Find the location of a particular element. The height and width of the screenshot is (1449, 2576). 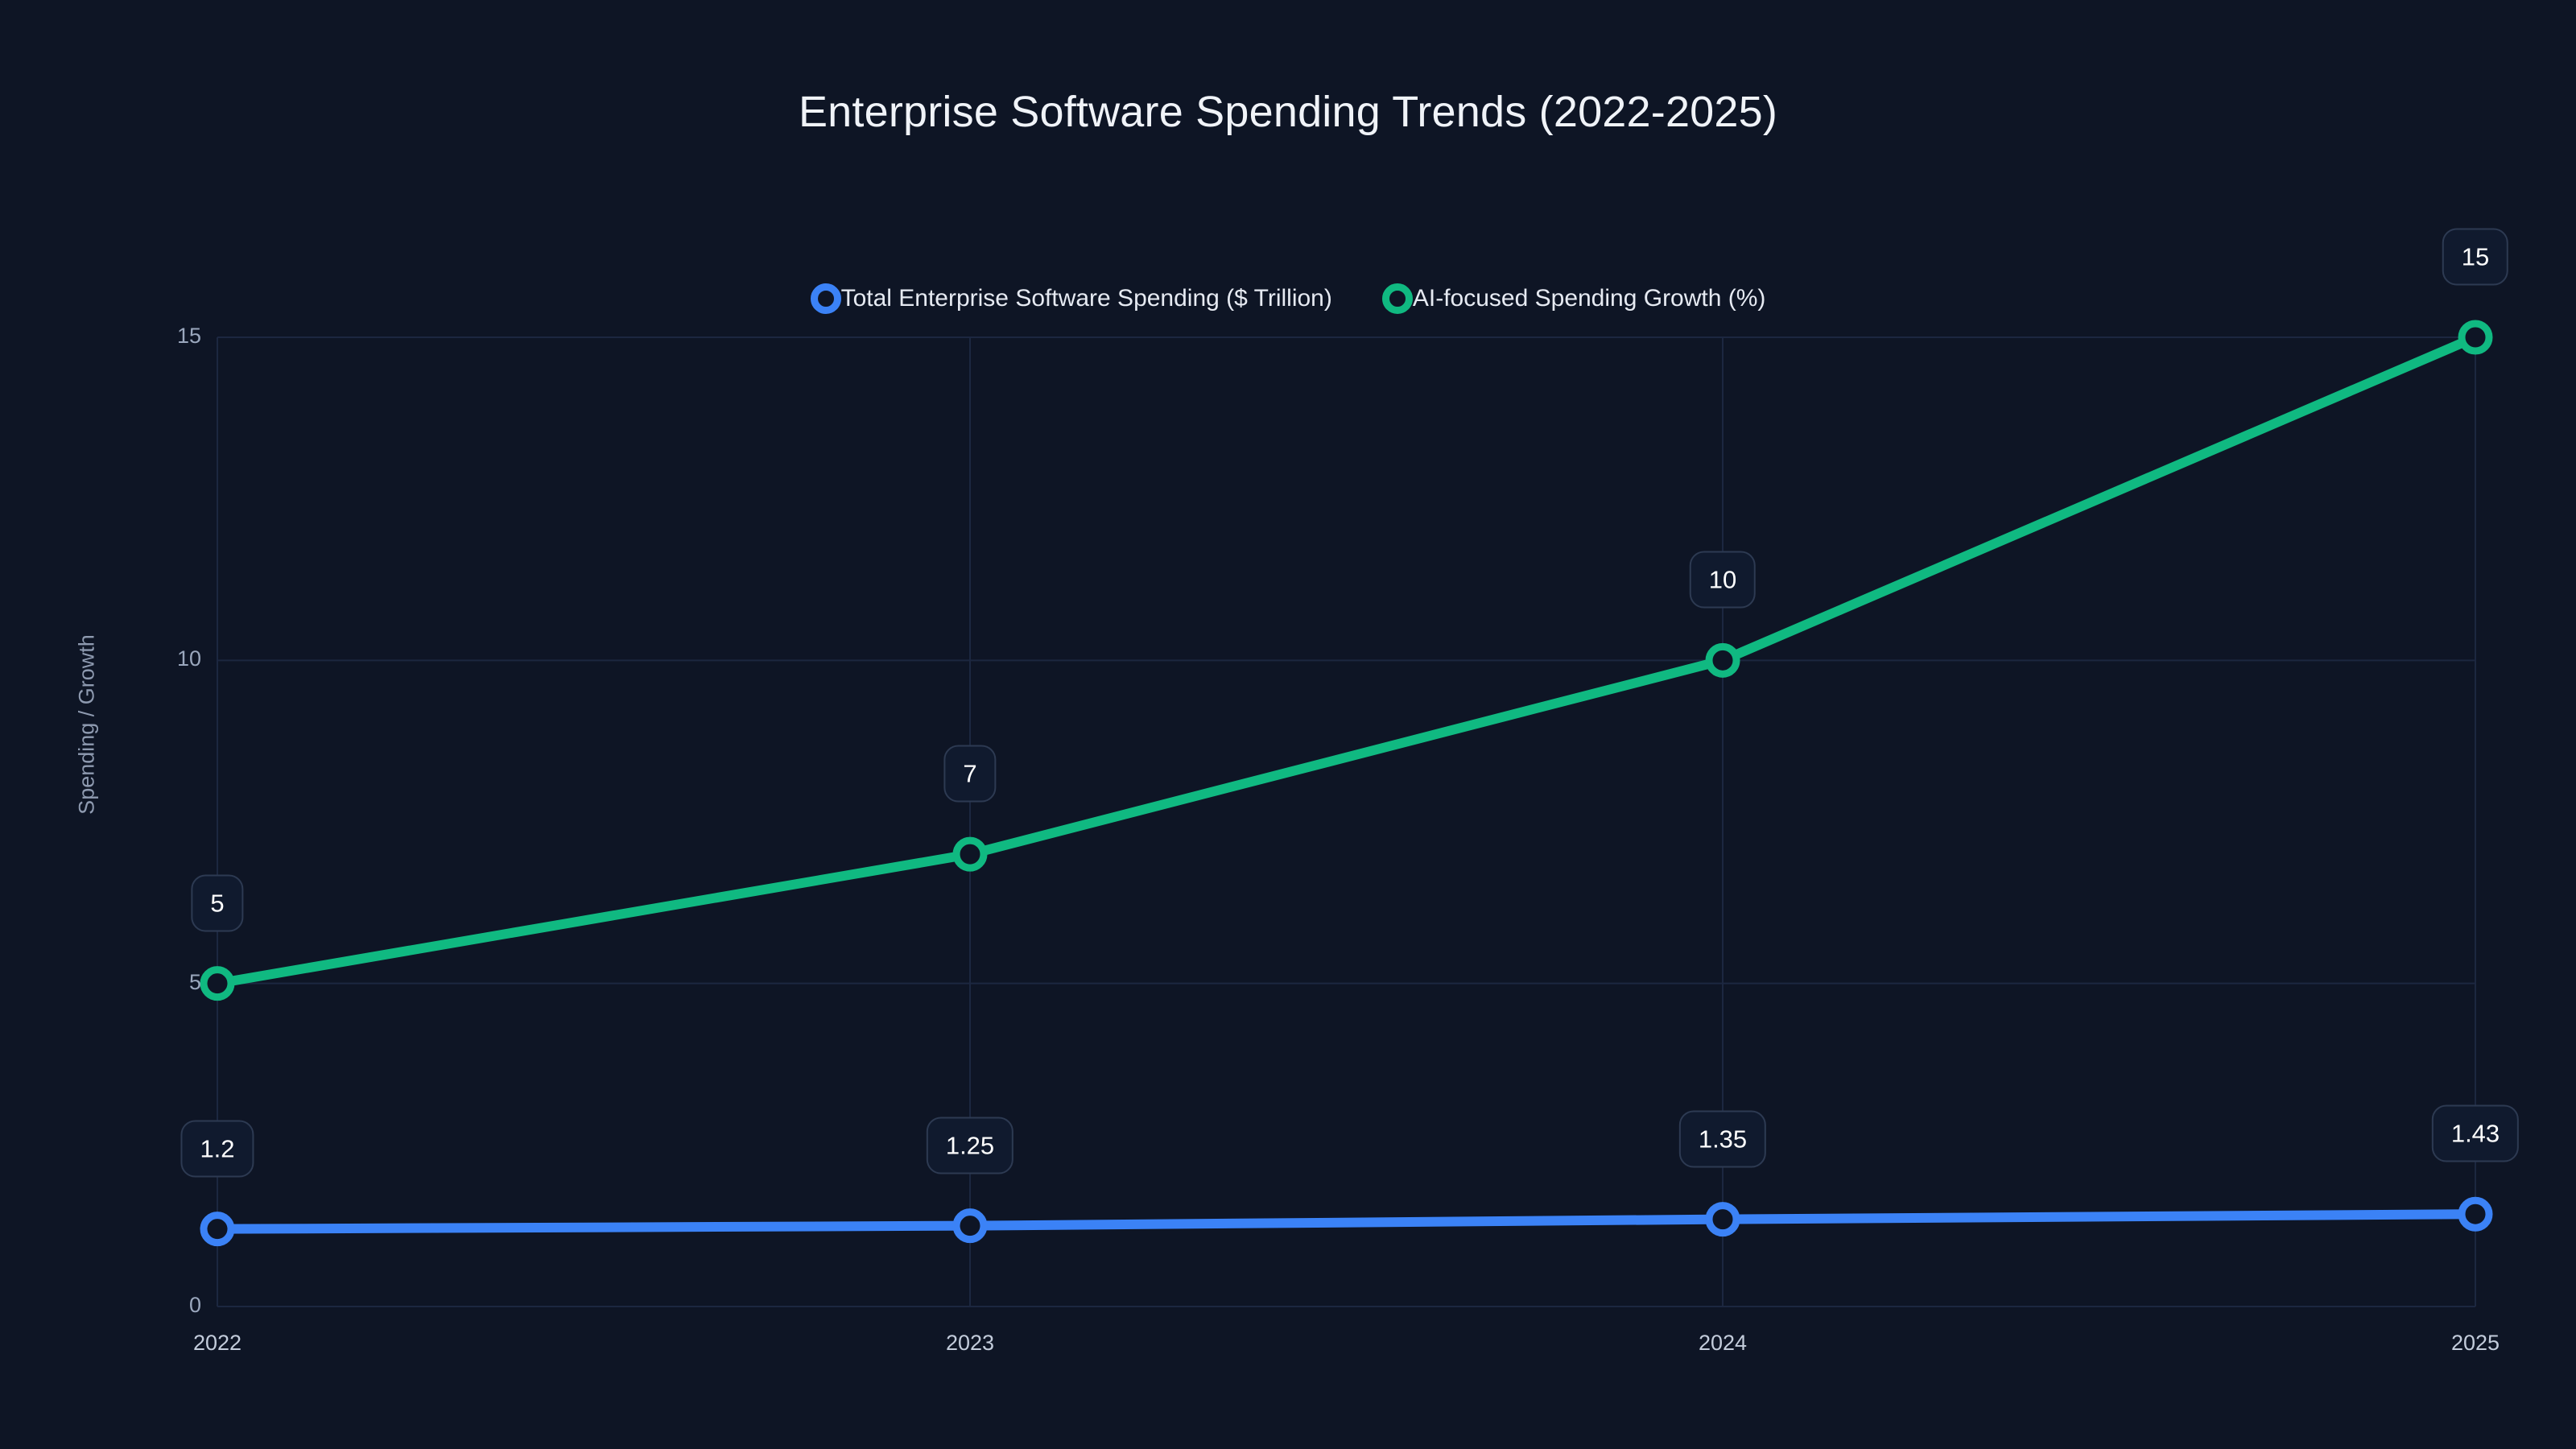

y-axis-title: Spending / Growth is located at coordinates (86, 724).